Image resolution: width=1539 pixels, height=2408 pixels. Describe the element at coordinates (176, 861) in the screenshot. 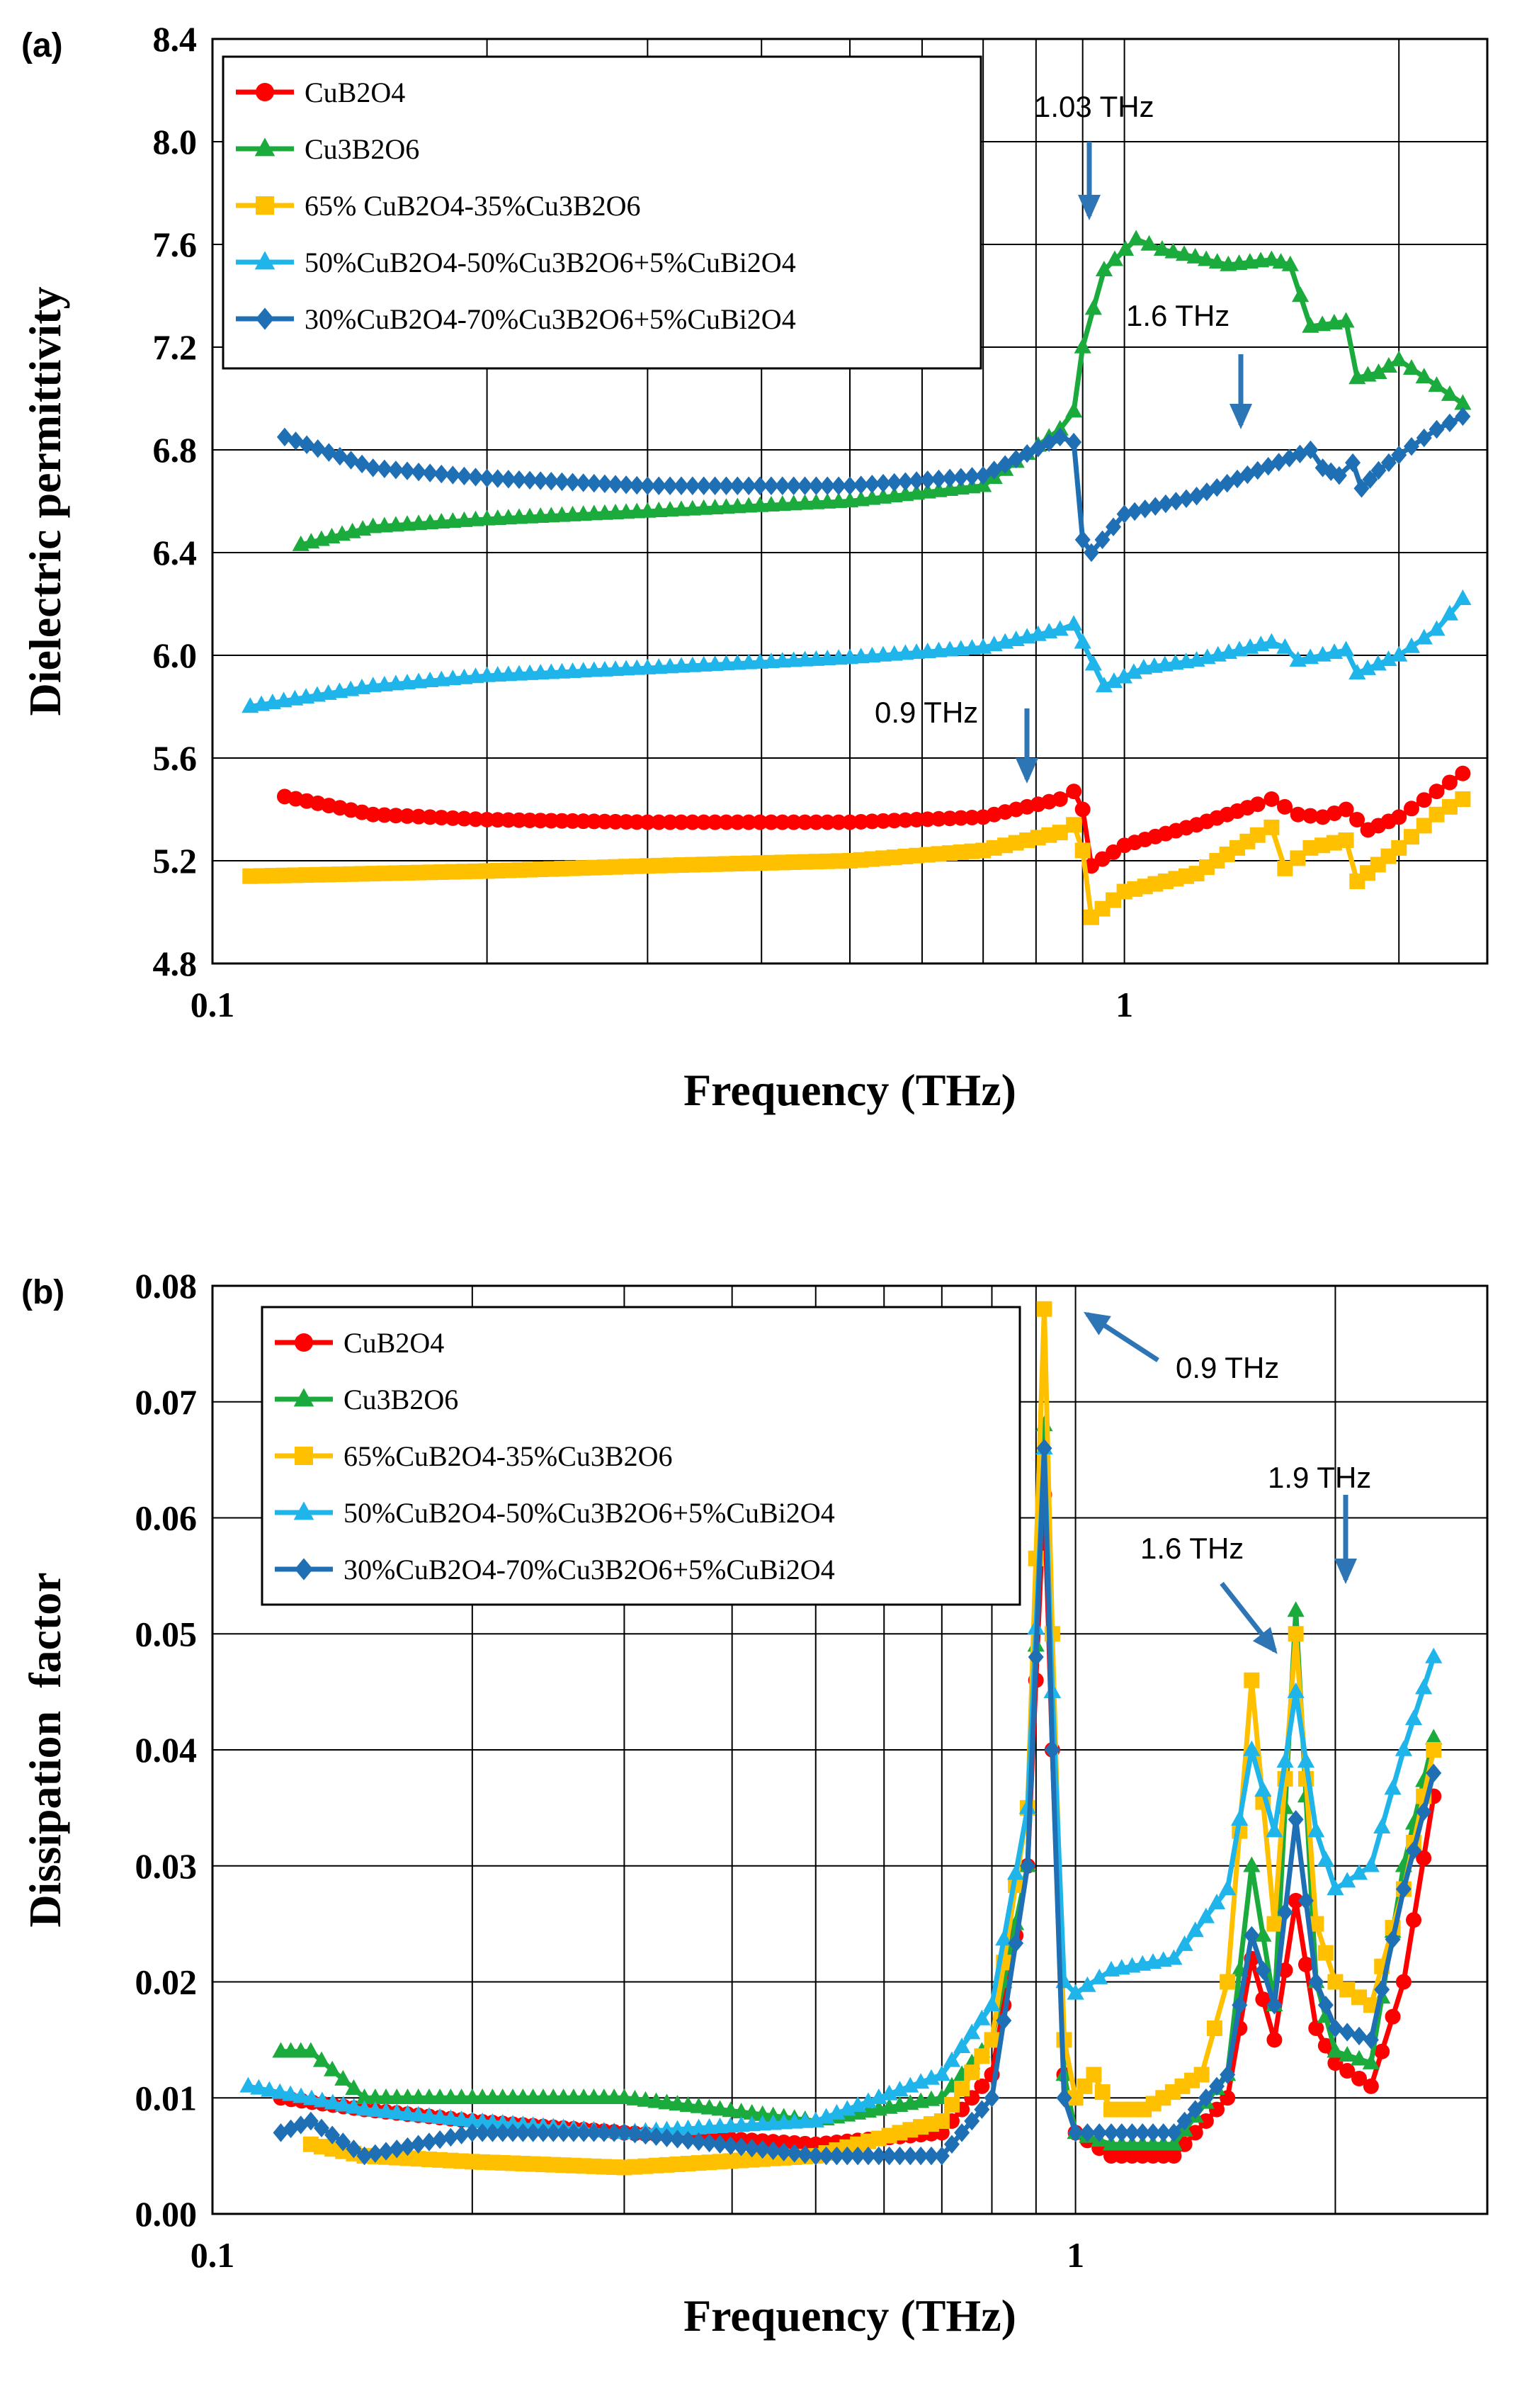

I see `y-tick-label: 5.2` at that location.